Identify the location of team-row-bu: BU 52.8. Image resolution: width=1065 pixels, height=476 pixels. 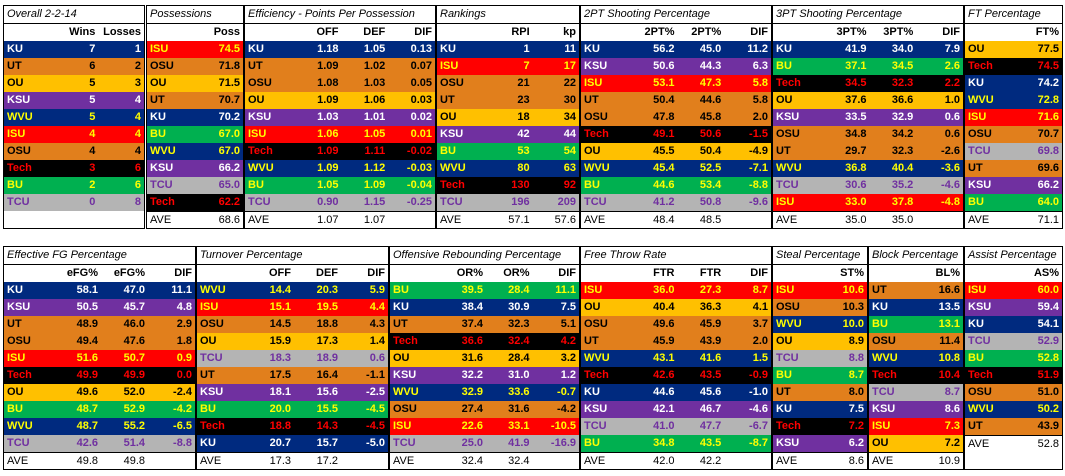
(1013, 358).